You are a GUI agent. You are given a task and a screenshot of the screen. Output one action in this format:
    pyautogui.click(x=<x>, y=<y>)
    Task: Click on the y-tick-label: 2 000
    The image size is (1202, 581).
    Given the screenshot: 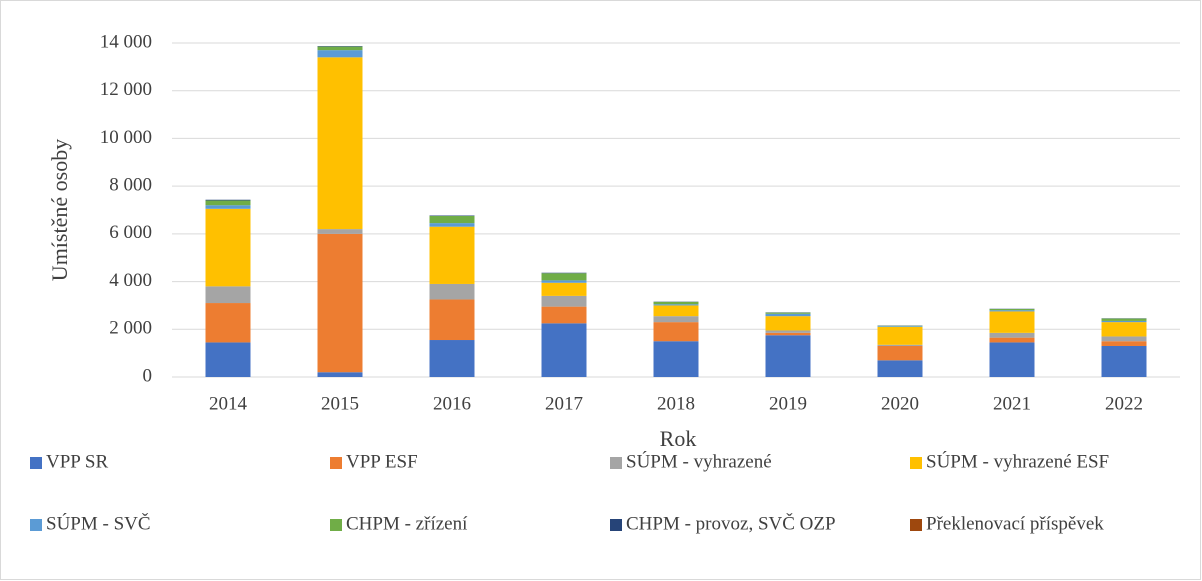 What is the action you would take?
    pyautogui.click(x=130, y=328)
    